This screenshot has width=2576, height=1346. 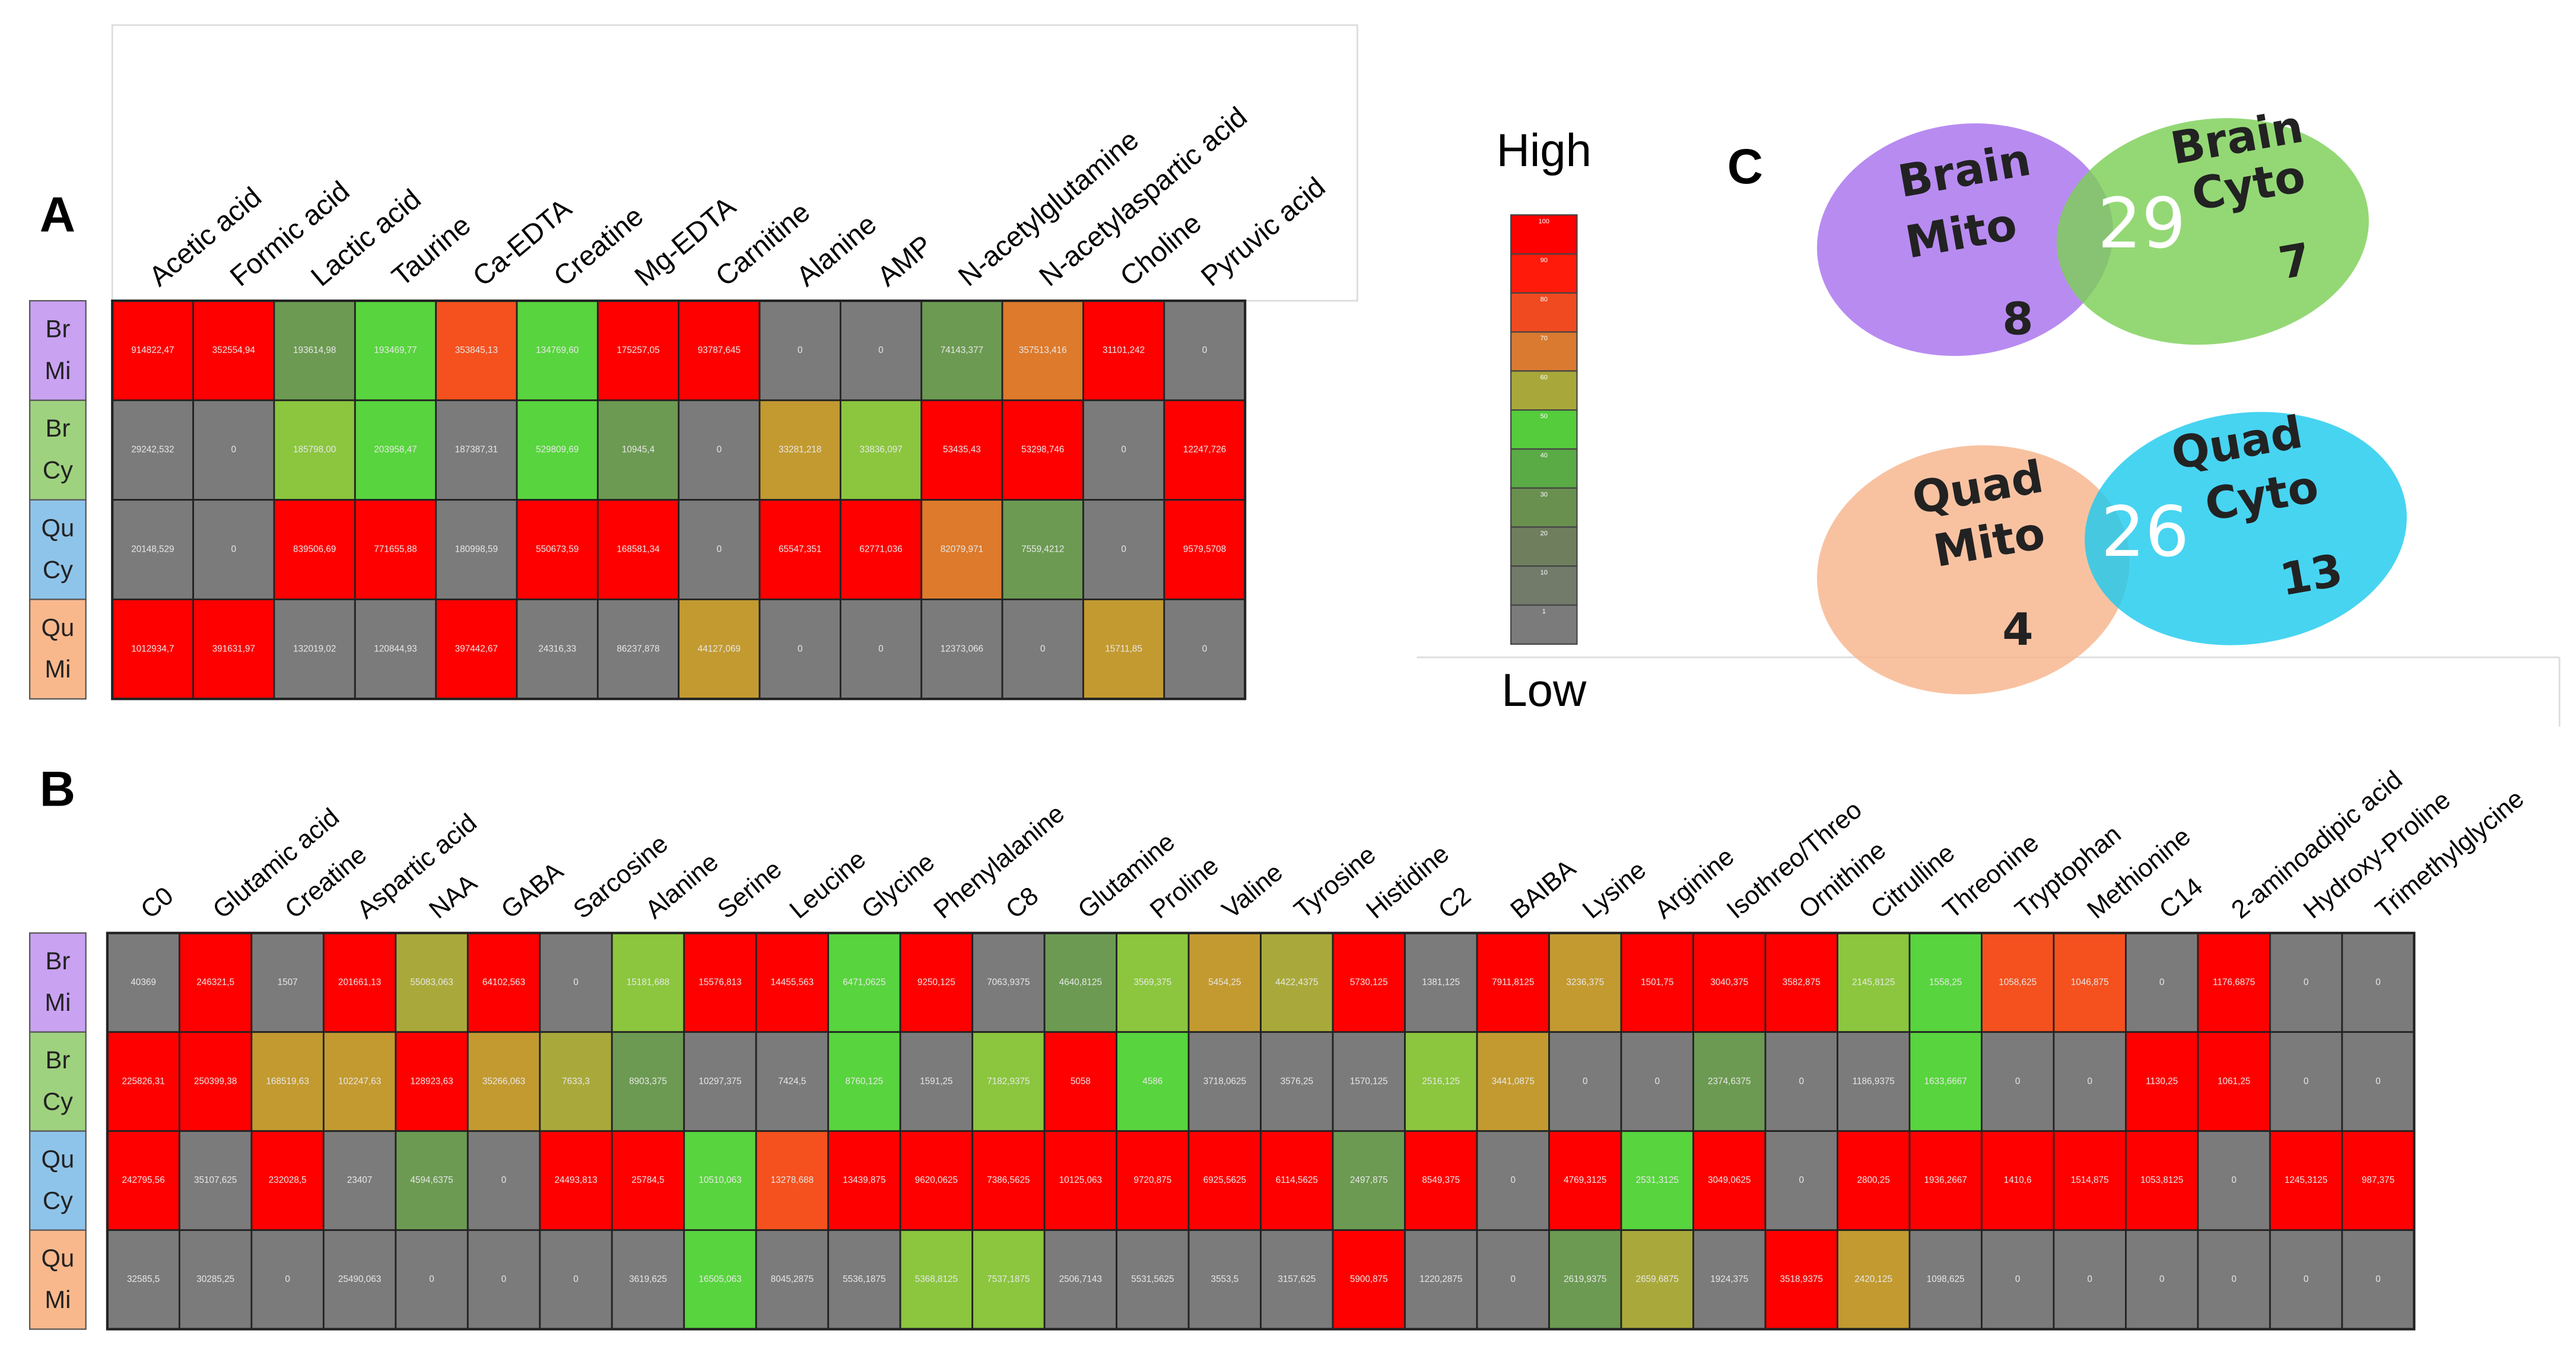 I want to click on venn-overlap: 26, so click(x=2145, y=532).